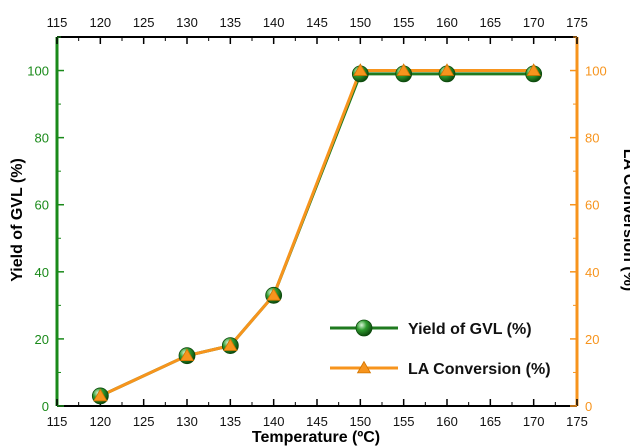 The width and height of the screenshot is (630, 448). I want to click on legend-marker-triangle, so click(364, 367).